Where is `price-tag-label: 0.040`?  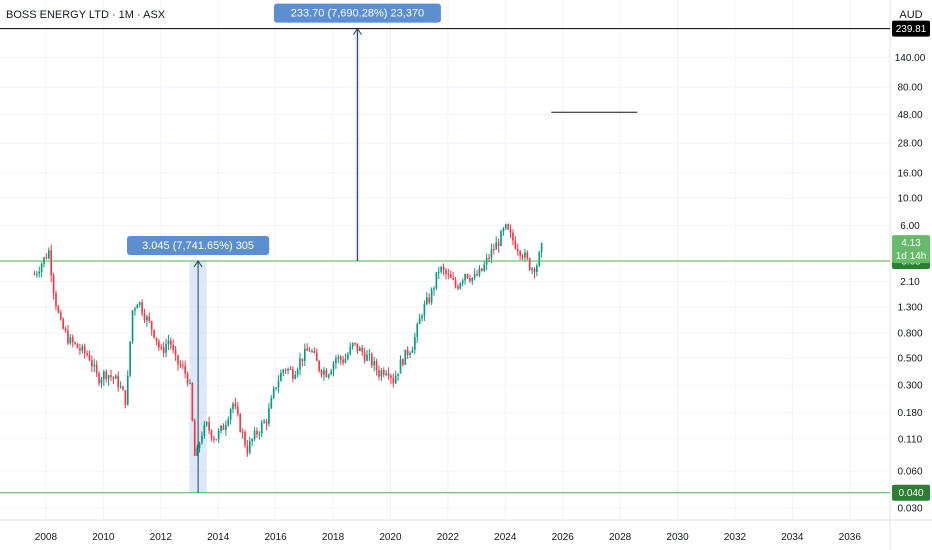
price-tag-label: 0.040 is located at coordinates (910, 493).